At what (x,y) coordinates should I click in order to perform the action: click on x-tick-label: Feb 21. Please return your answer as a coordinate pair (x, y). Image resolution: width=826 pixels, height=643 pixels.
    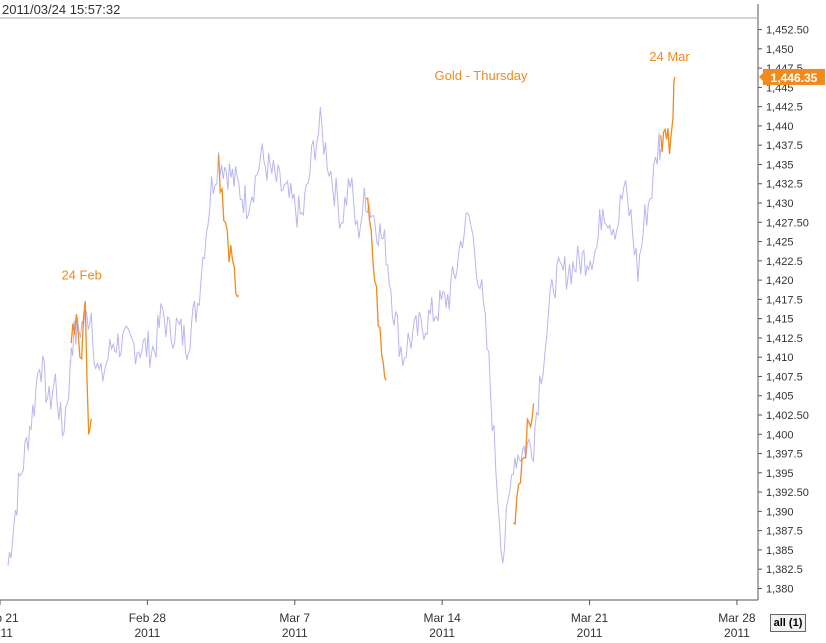
    Looking at the image, I should click on (9, 618).